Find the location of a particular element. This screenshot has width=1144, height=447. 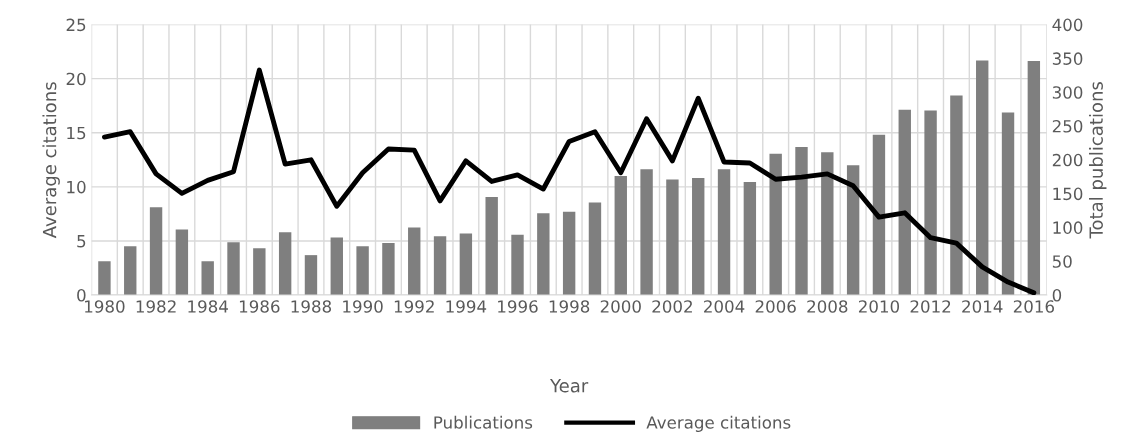

y2-tick-label: 50 is located at coordinates (1062, 261).